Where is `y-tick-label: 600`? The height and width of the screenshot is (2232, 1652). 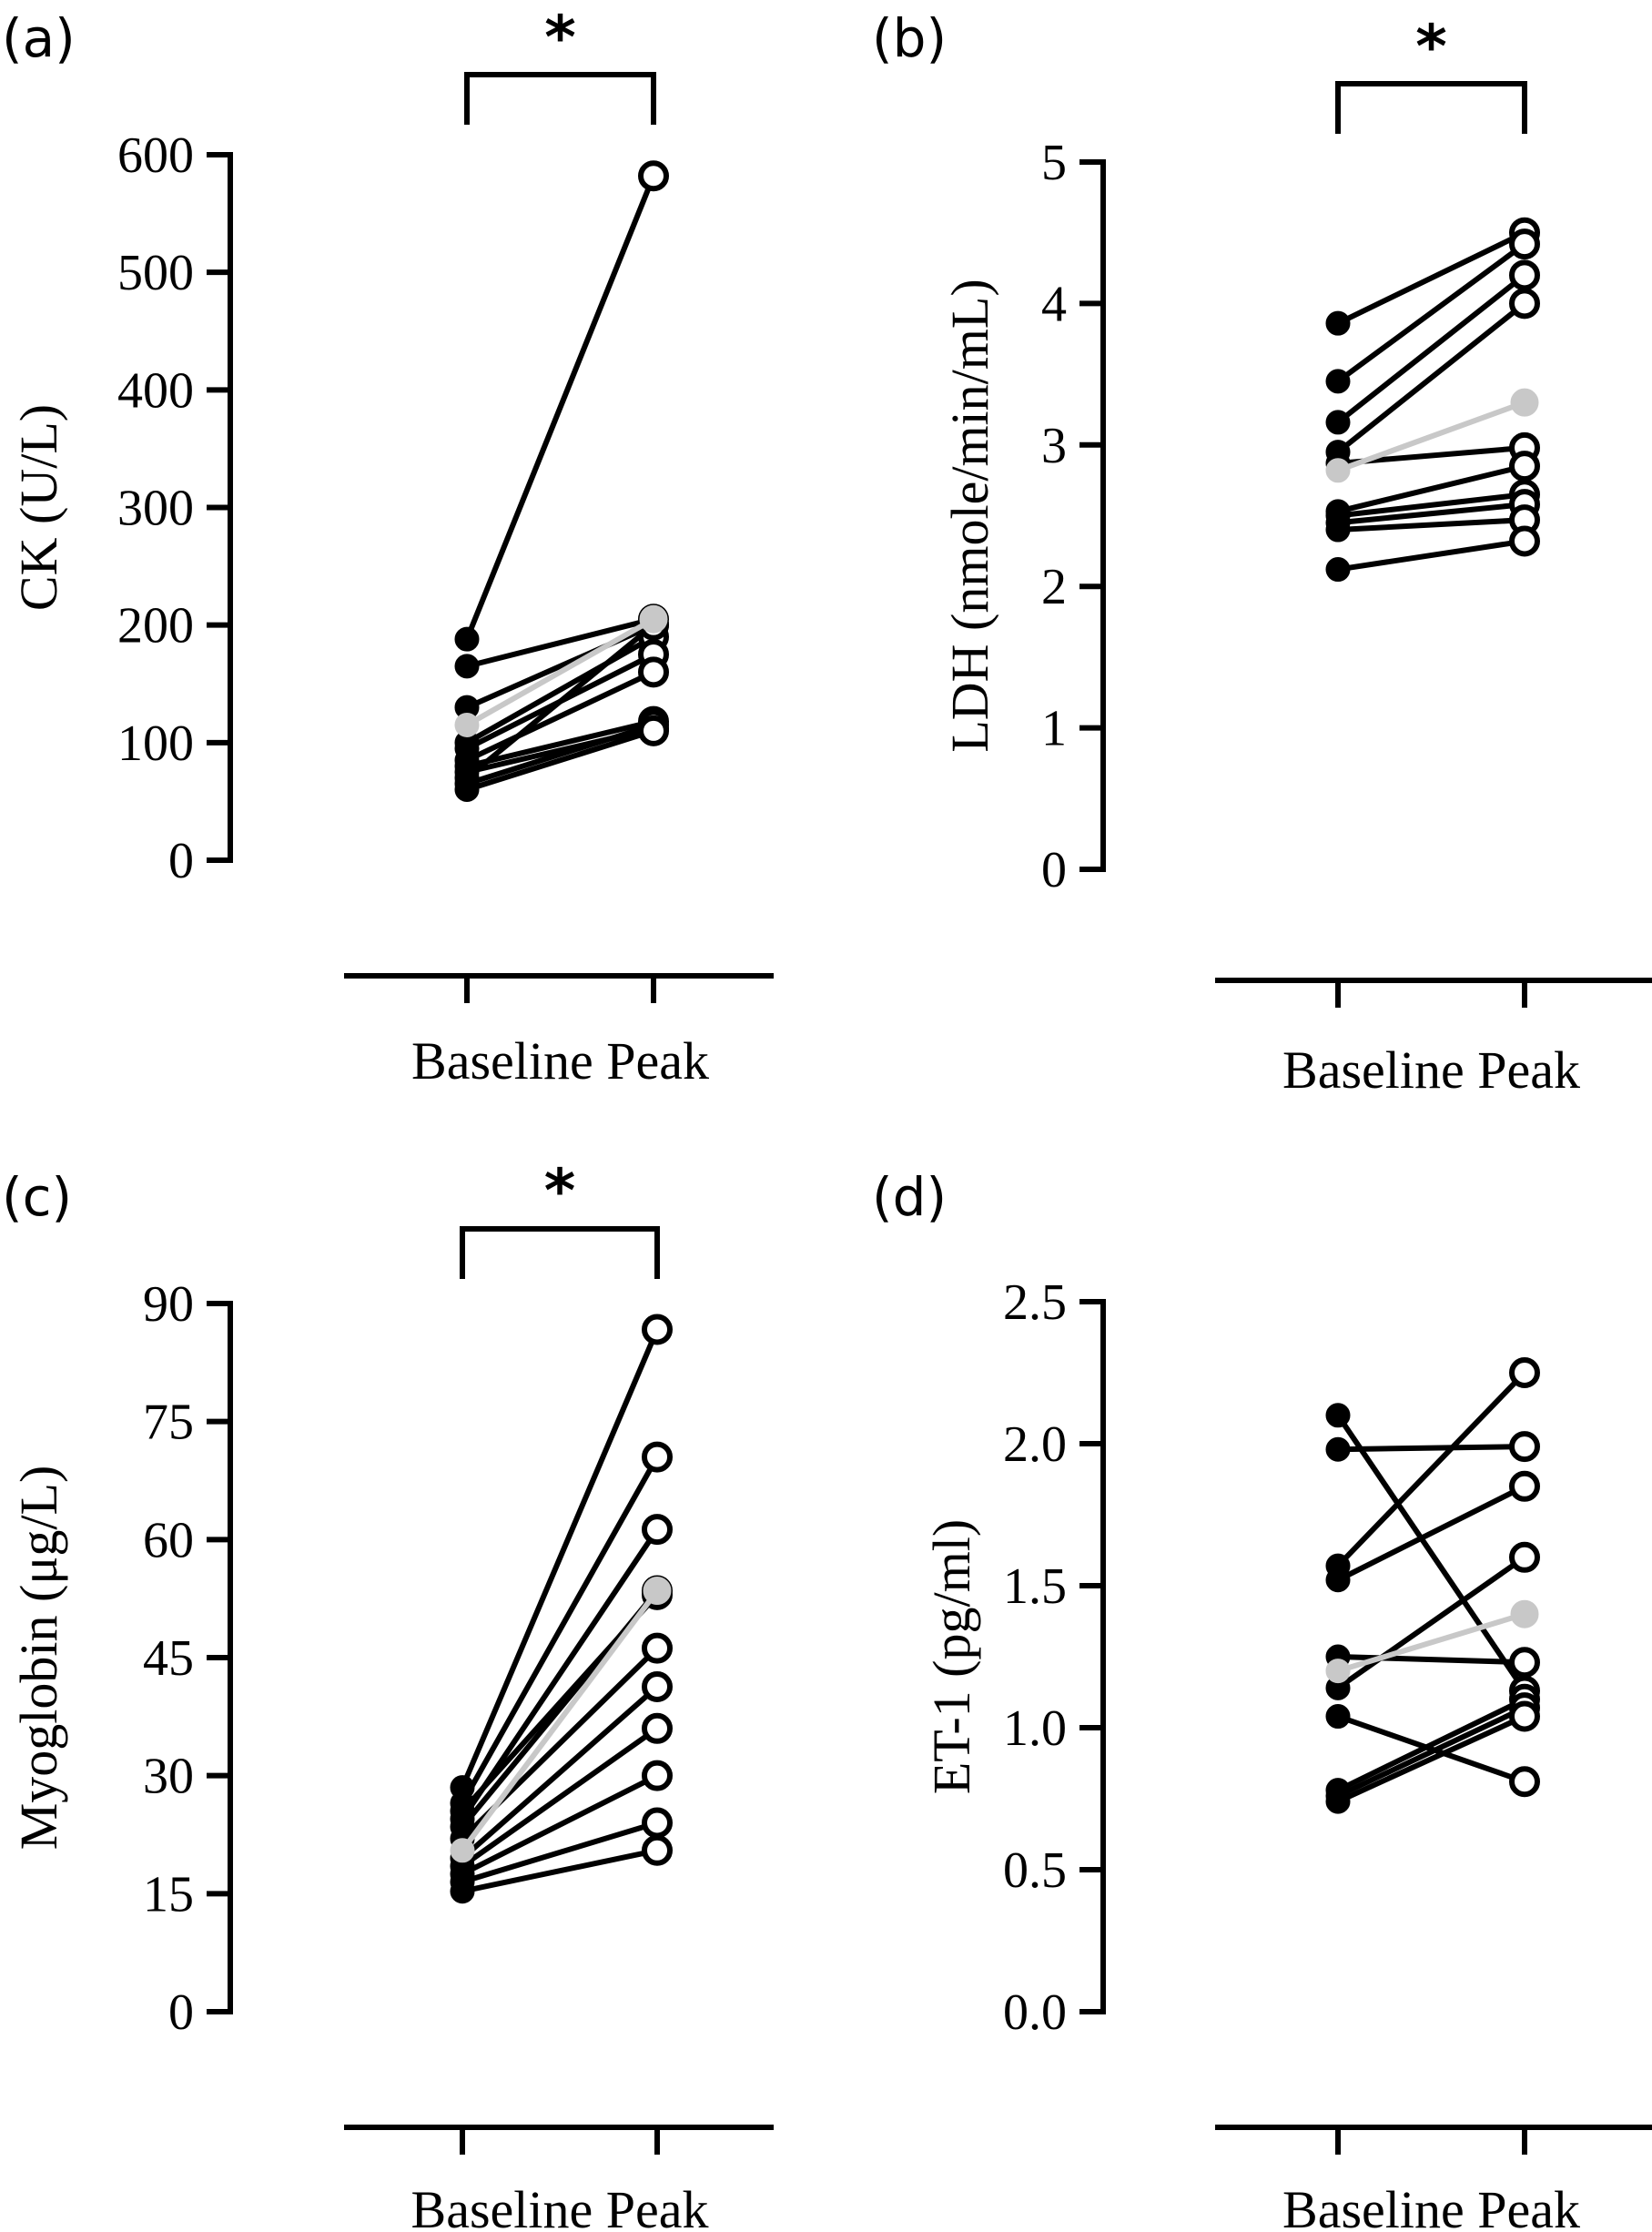
y-tick-label: 600 is located at coordinates (156, 155).